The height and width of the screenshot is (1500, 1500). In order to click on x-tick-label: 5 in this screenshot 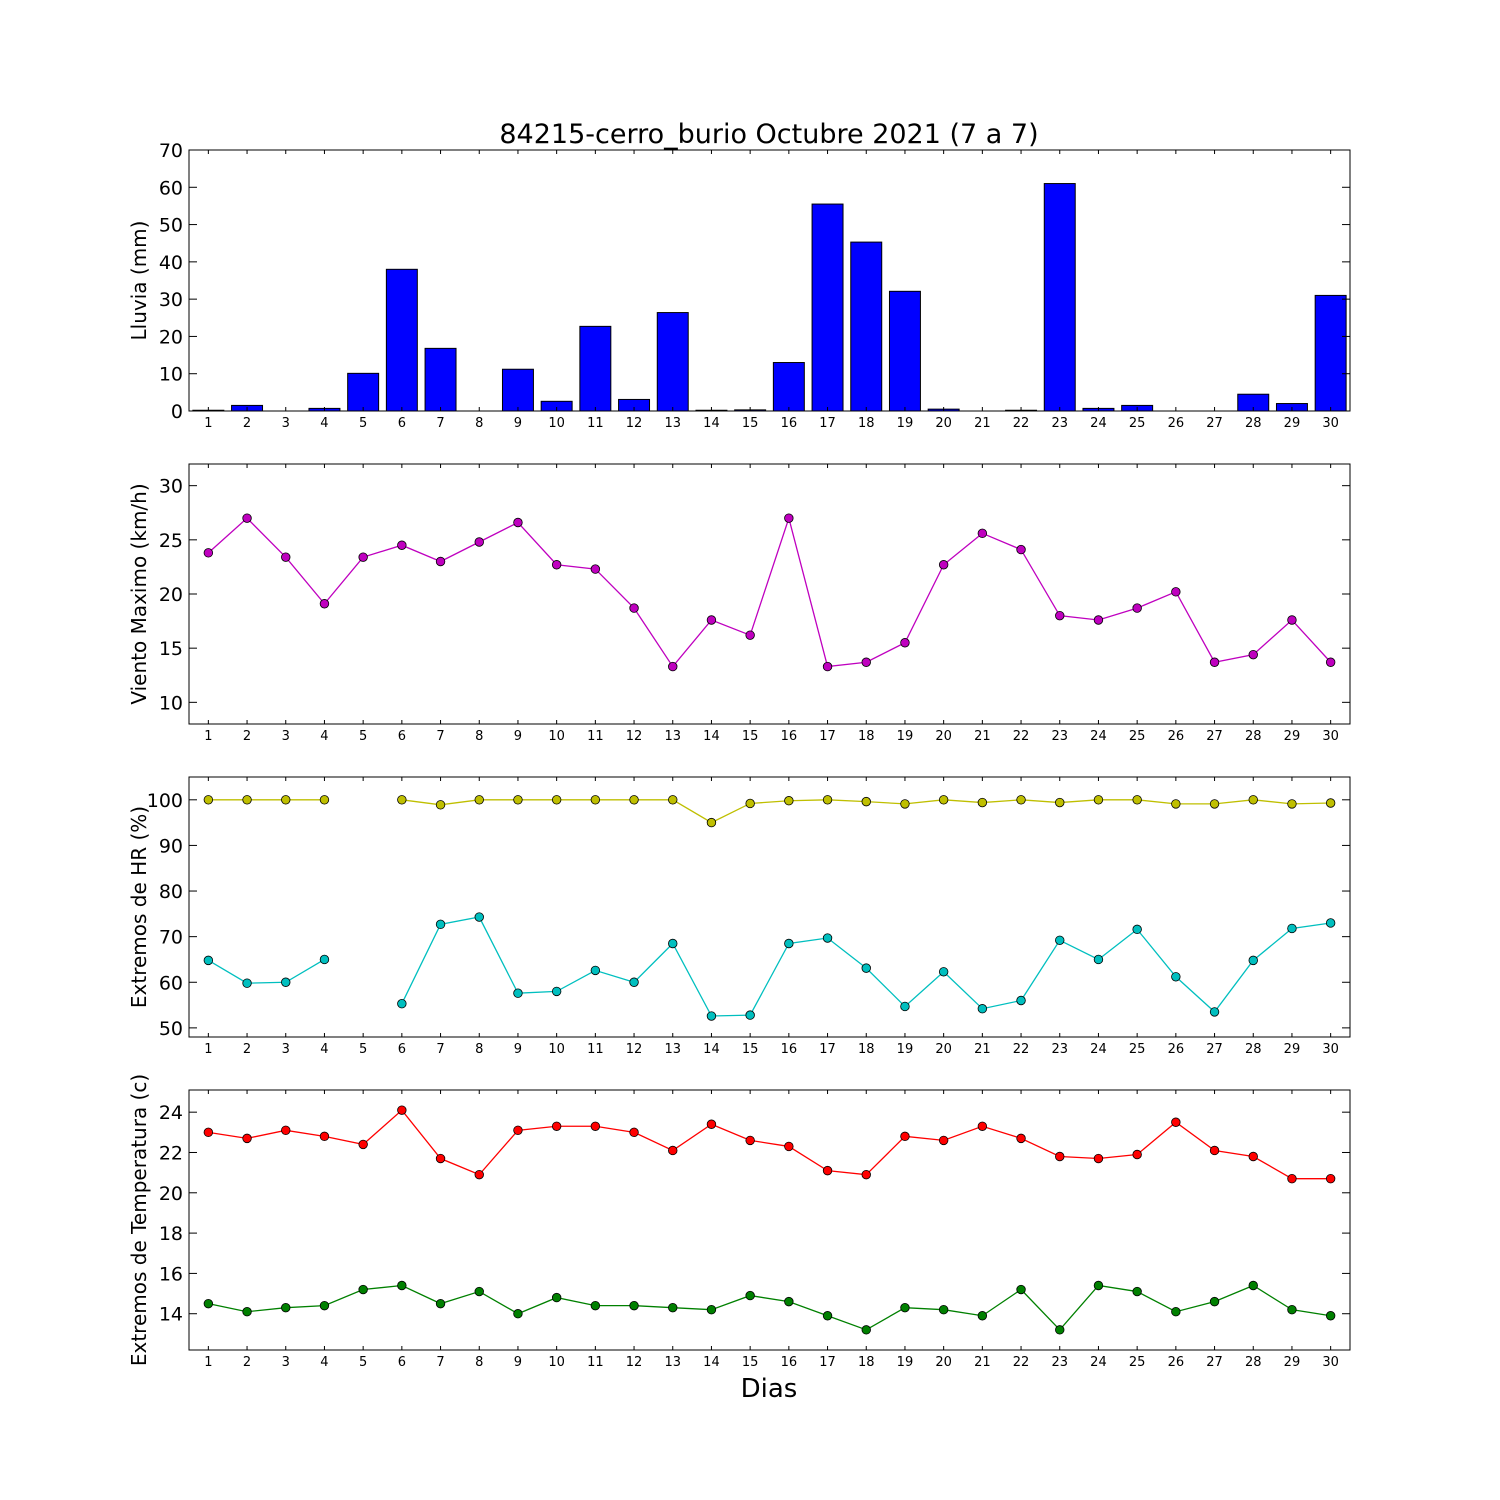, I will do `click(363, 423)`.